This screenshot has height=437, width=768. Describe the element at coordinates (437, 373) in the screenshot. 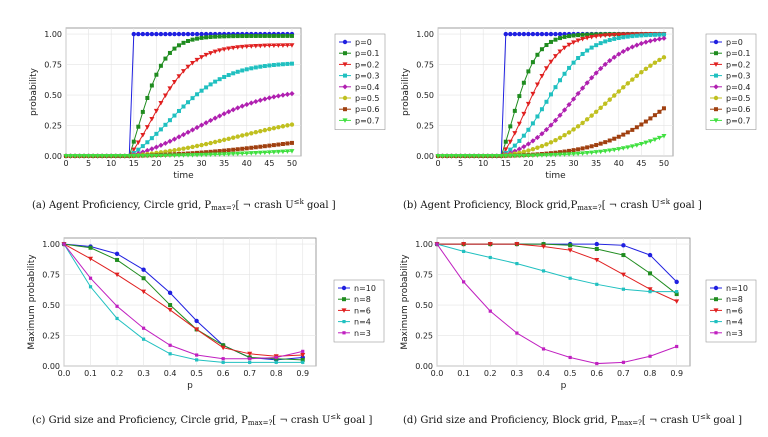

I see `x-tick-label: 0.0` at that location.